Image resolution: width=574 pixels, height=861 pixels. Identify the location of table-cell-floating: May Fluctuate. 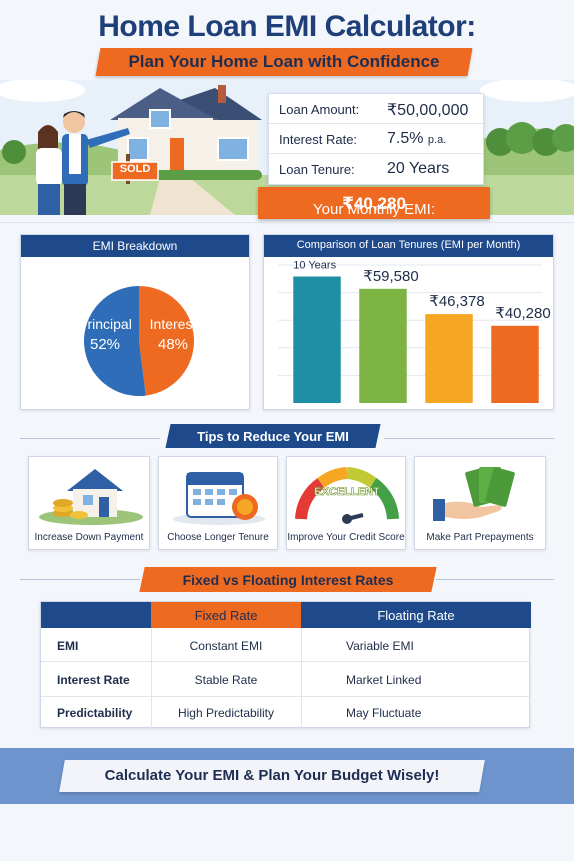
(384, 713).